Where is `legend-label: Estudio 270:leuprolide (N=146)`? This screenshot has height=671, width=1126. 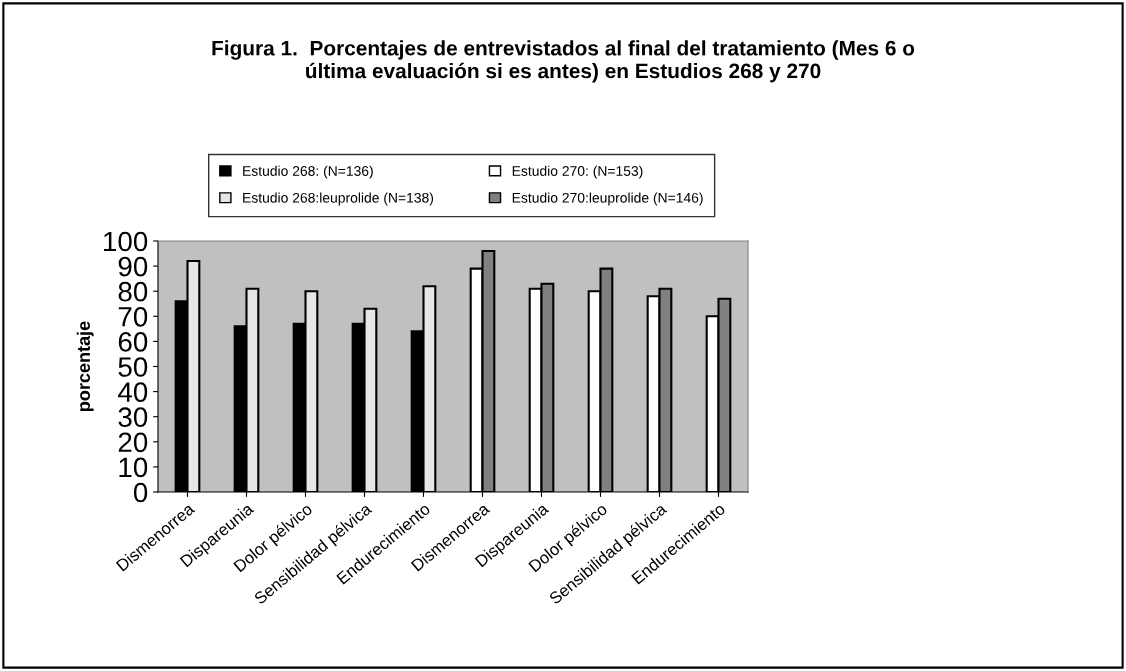 legend-label: Estudio 270:leuprolide (N=146) is located at coordinates (607, 199).